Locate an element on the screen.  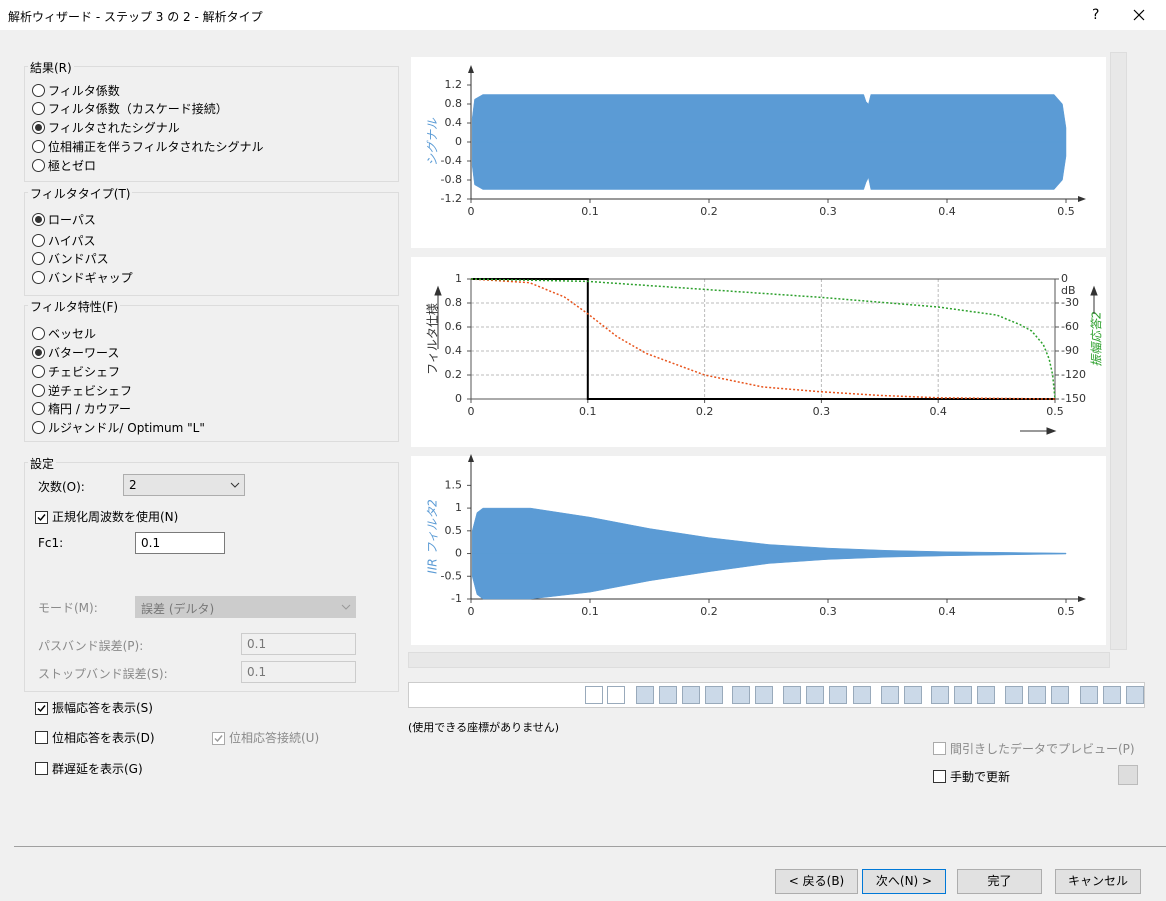
check-mark is located at coordinates (218, 739).